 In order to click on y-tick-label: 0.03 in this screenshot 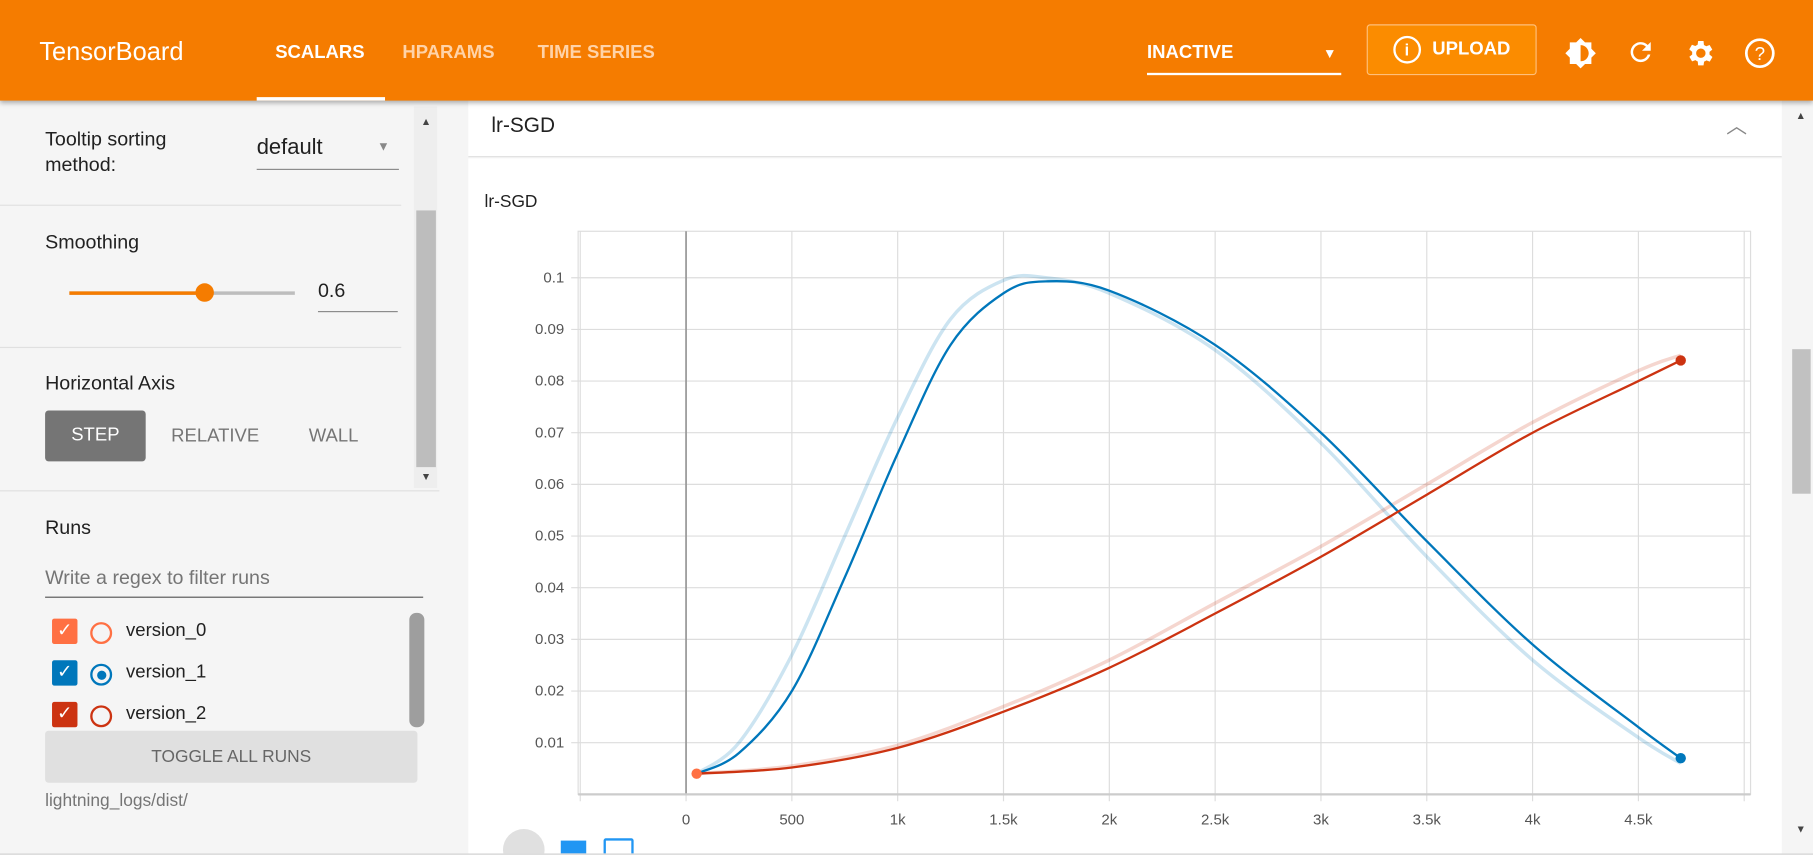, I will do `click(549, 639)`.